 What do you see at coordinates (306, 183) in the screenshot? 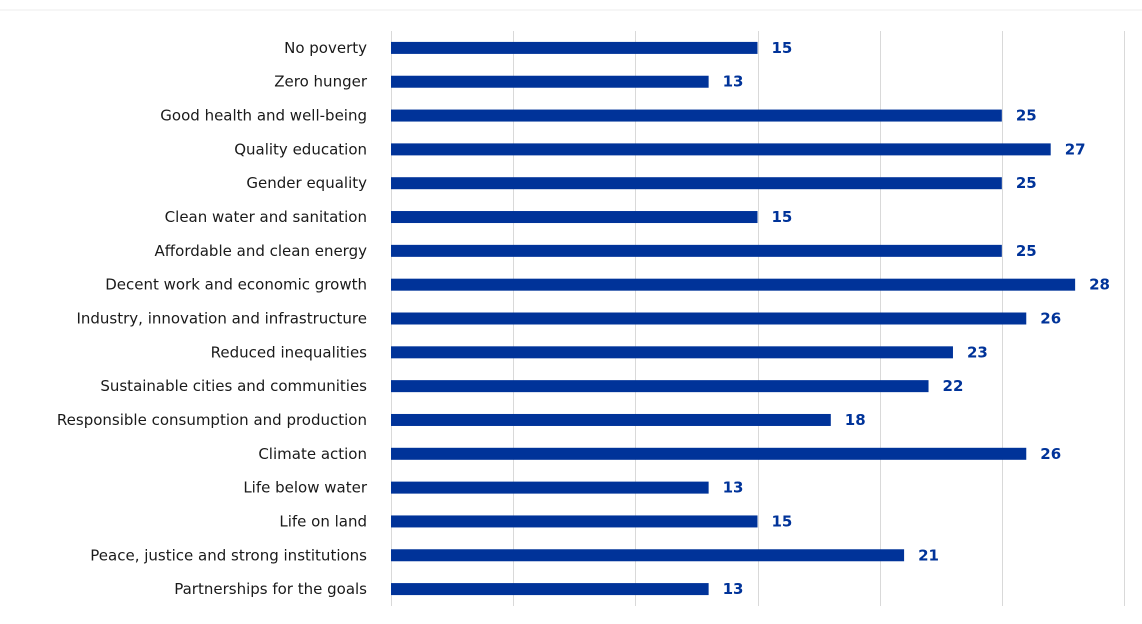
I see `category-label: Gender equality` at bounding box center [306, 183].